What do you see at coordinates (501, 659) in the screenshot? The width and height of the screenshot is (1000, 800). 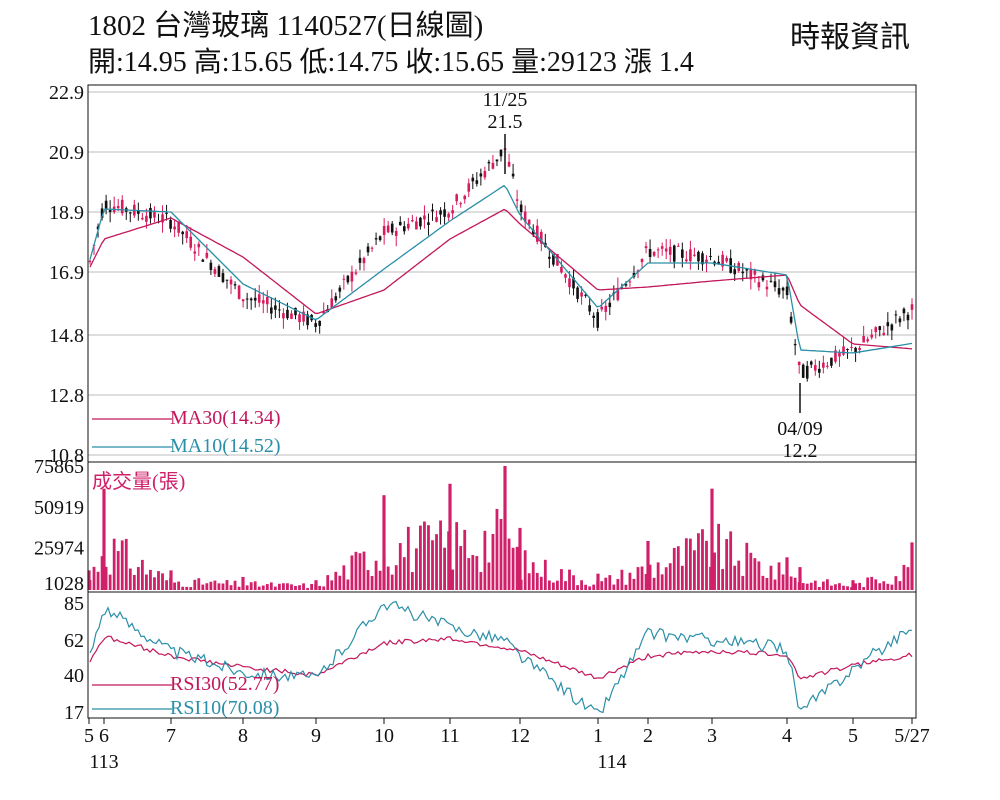 I see `rsi-panel: RSI30(52.77)RSI10(70.08)` at bounding box center [501, 659].